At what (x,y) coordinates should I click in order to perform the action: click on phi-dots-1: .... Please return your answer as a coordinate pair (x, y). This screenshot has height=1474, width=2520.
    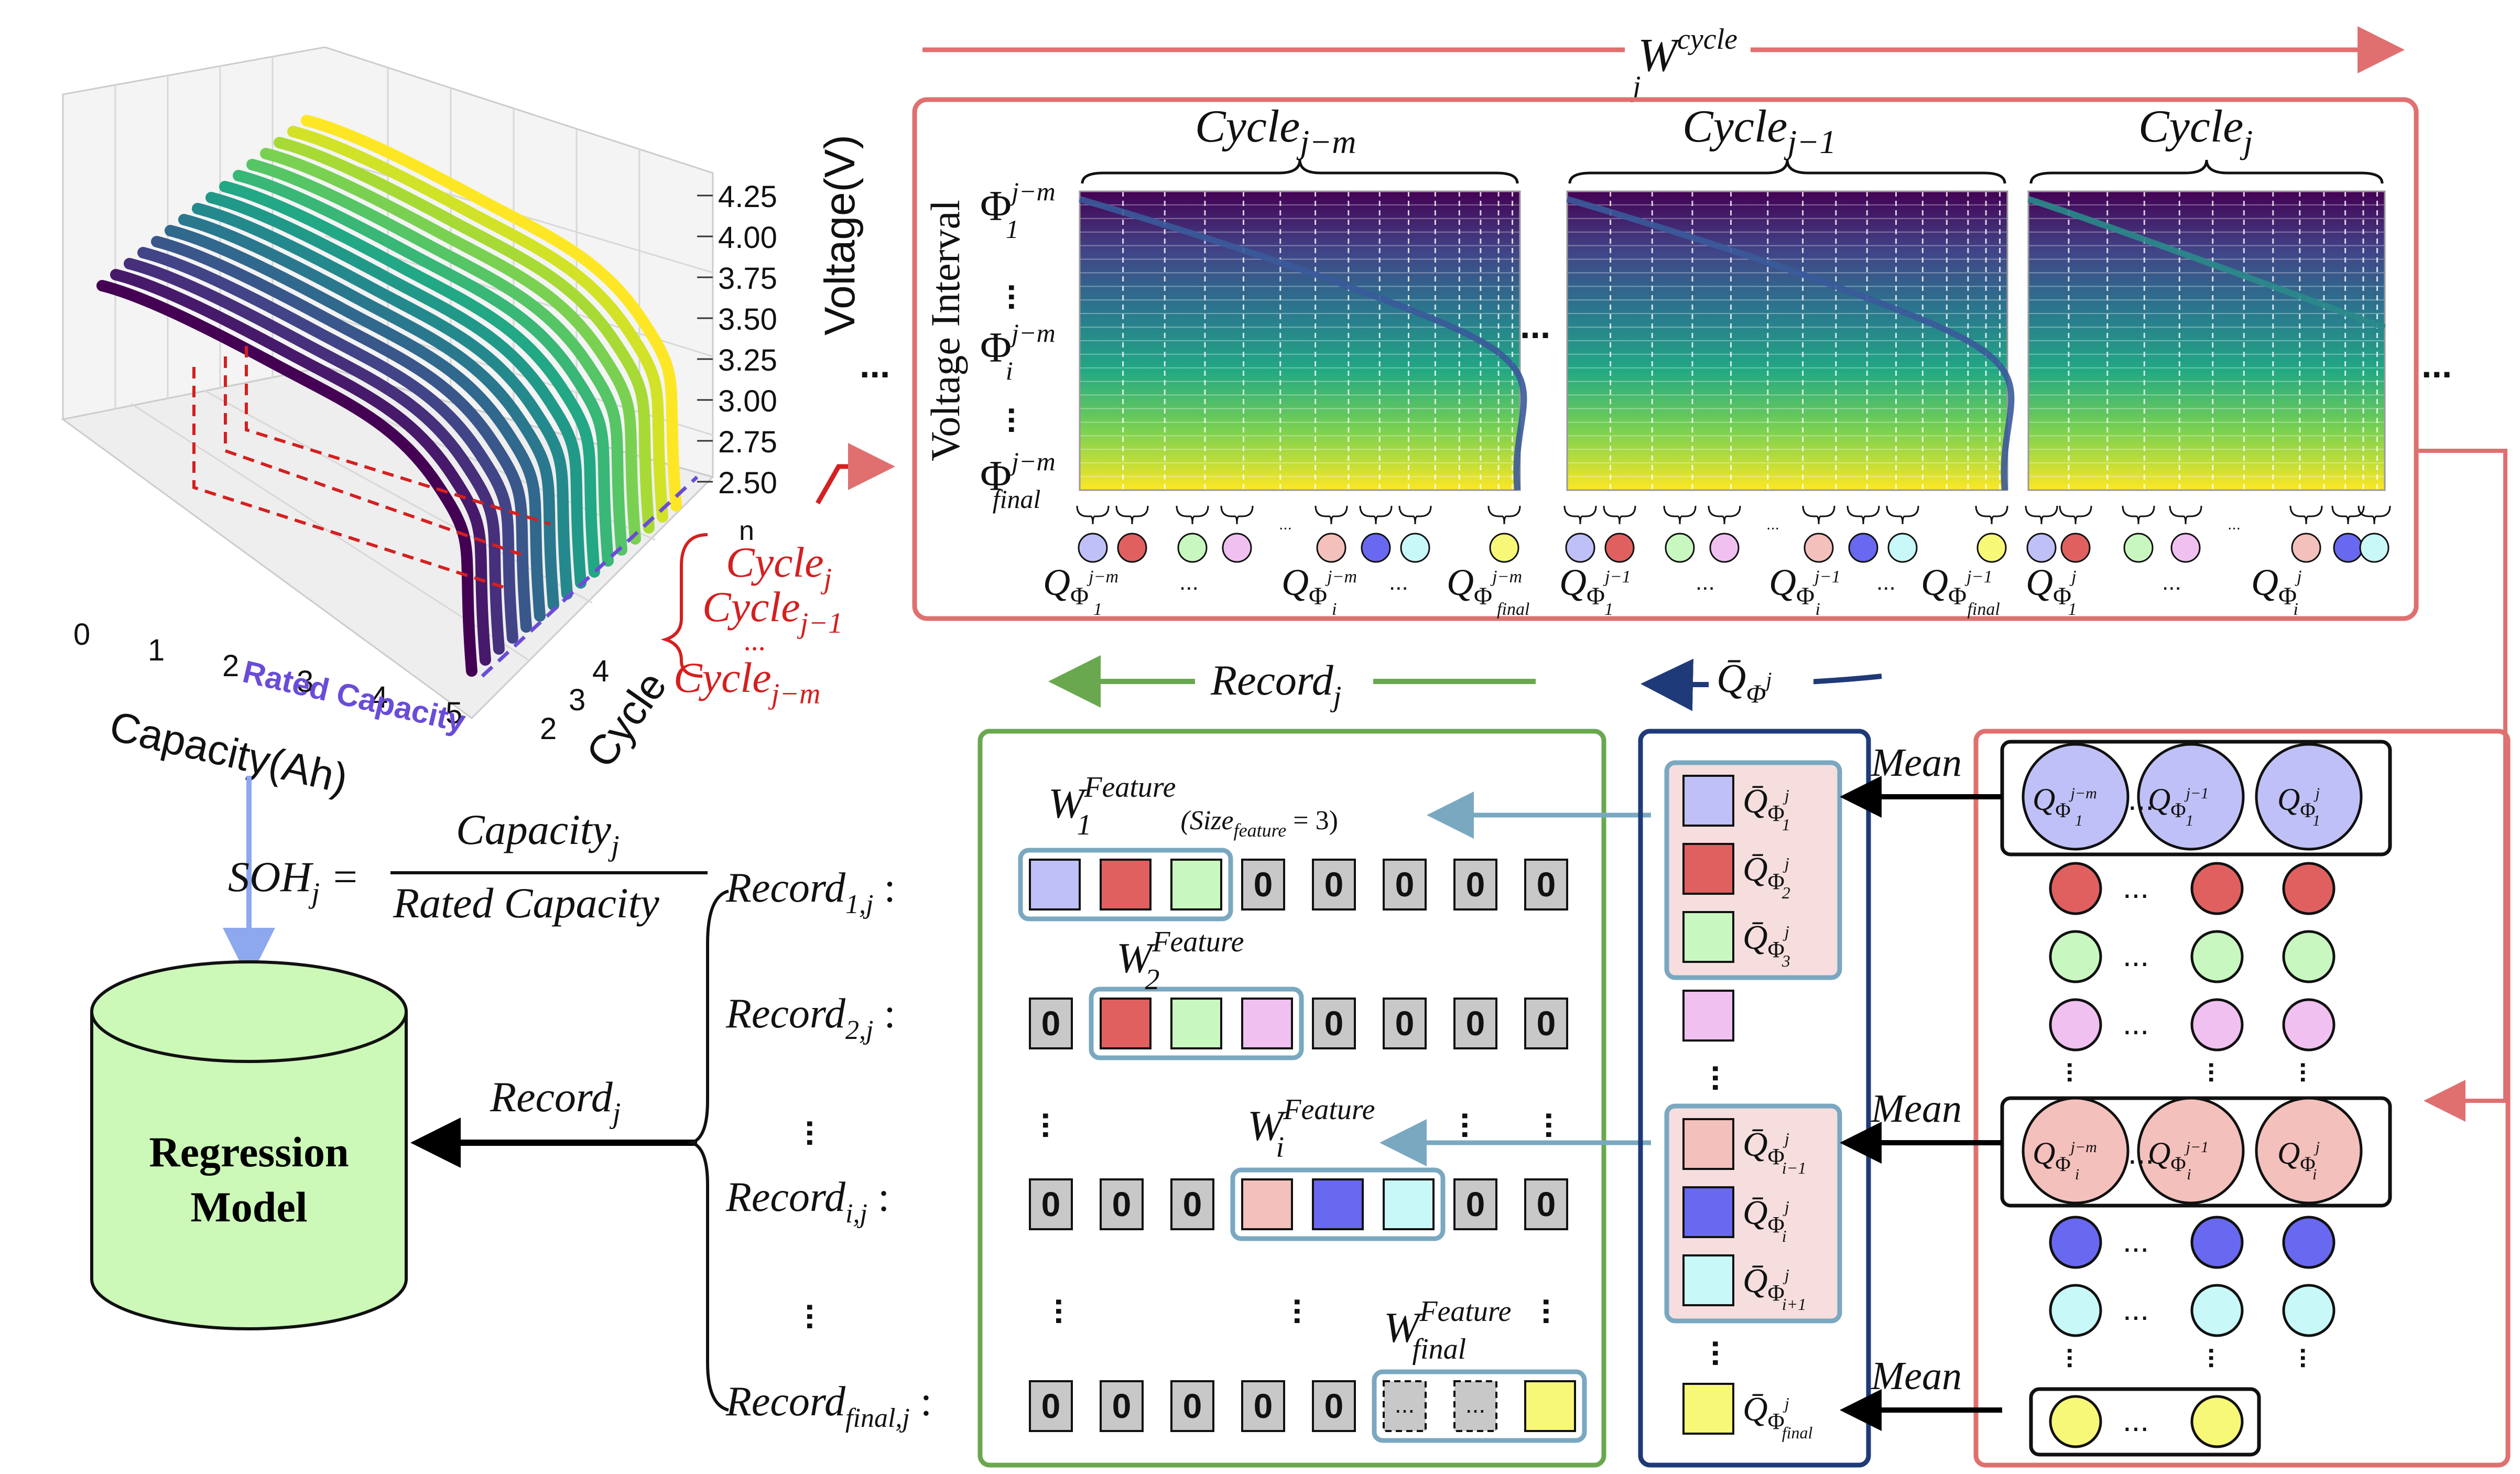
    Looking at the image, I should click on (1021, 297).